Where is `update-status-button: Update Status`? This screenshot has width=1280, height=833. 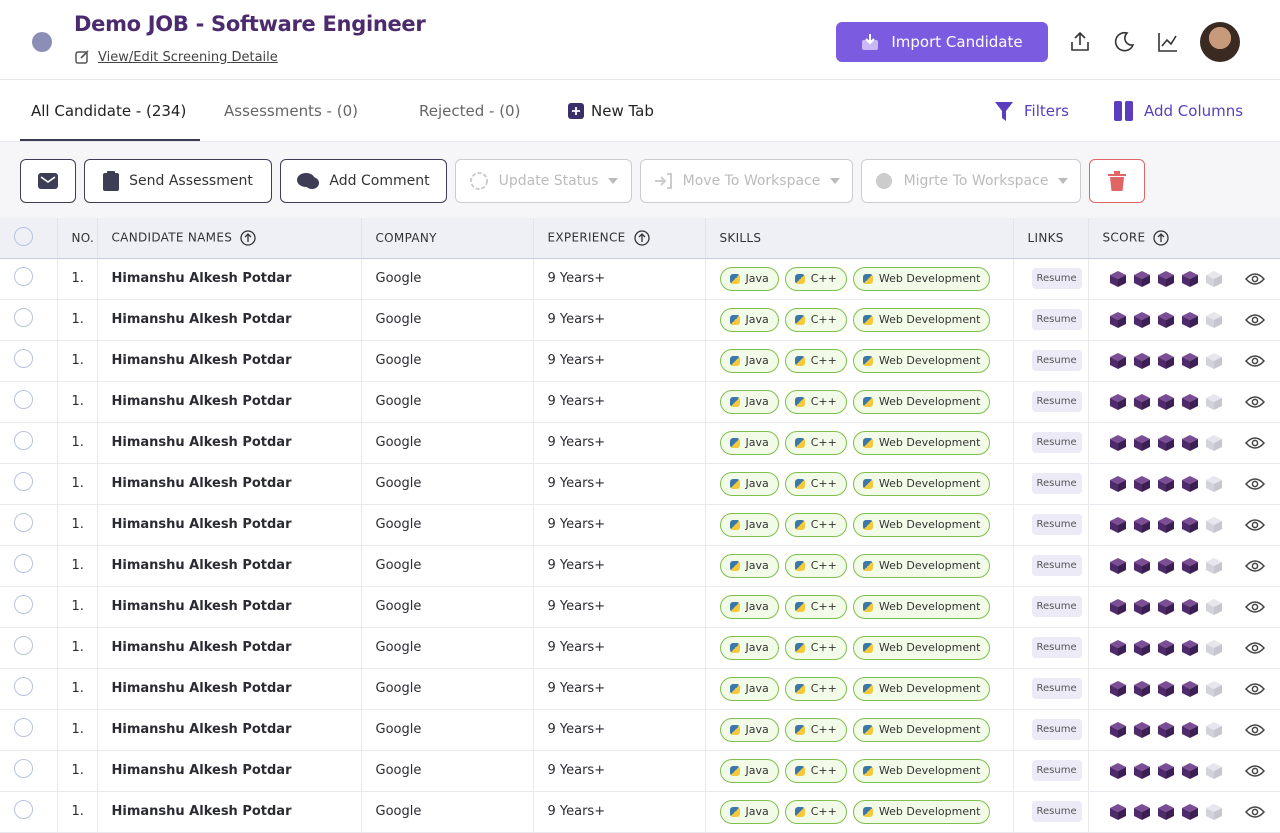 update-status-button: Update Status is located at coordinates (543, 181).